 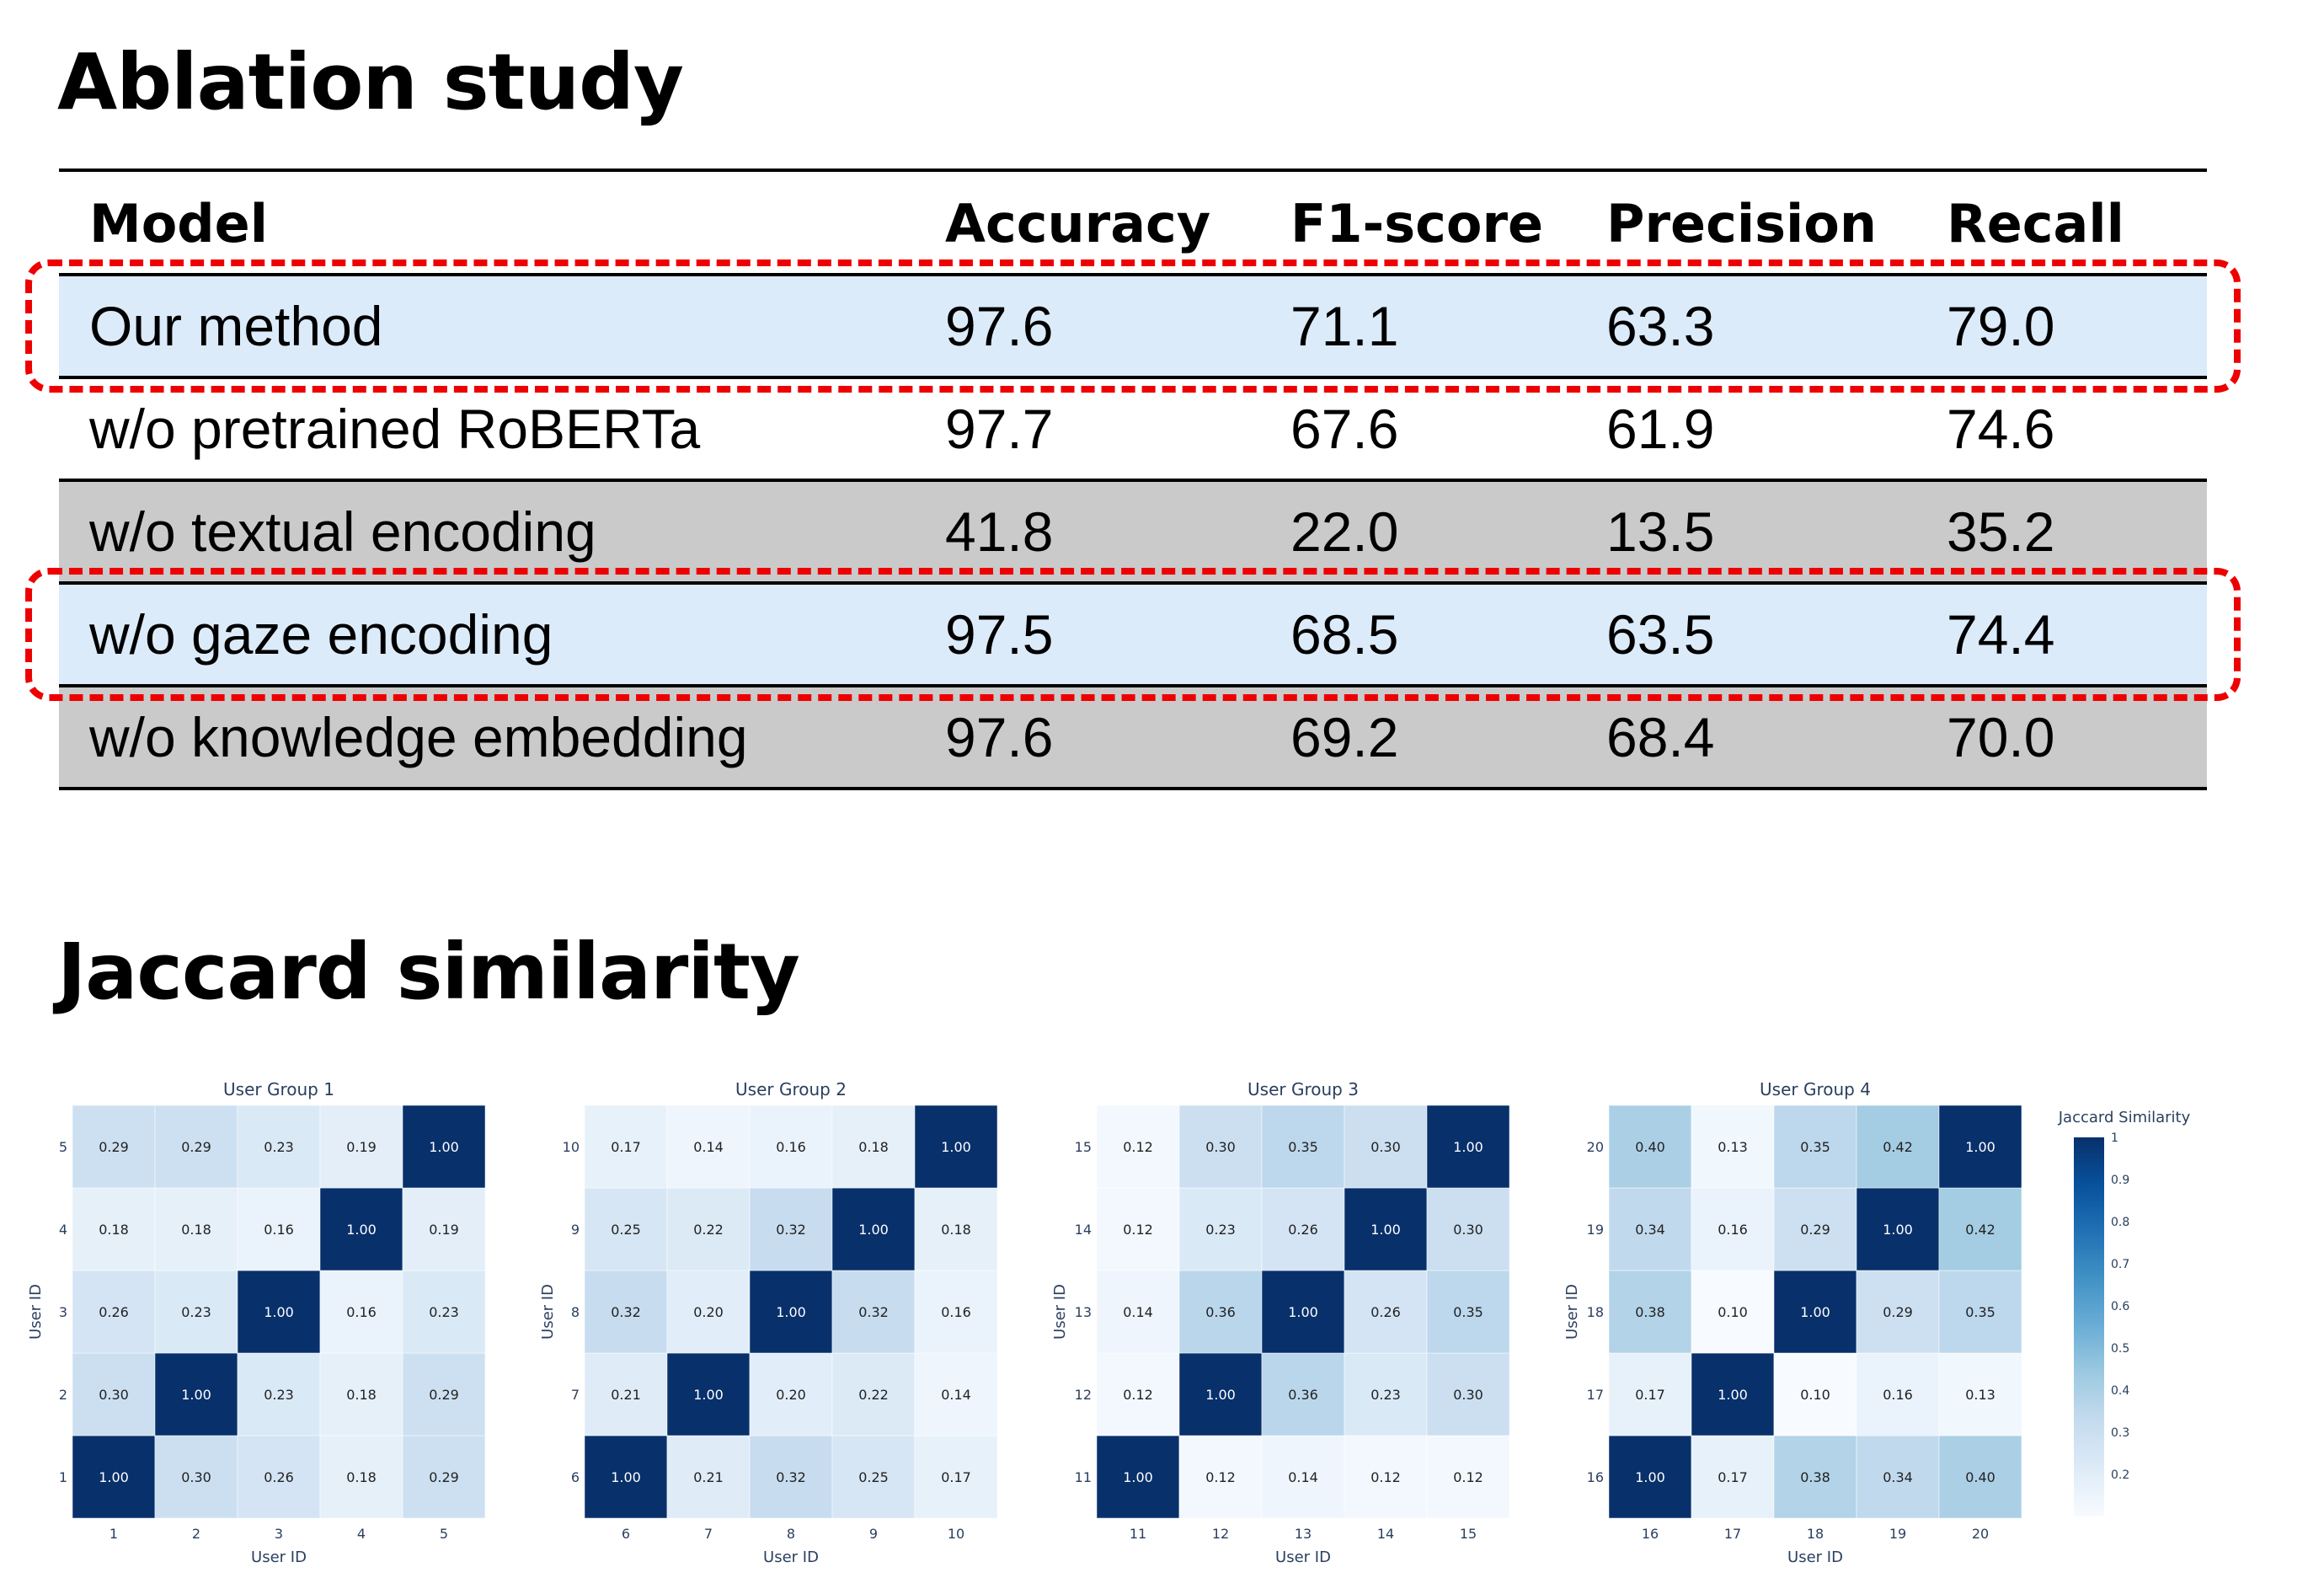 What do you see at coordinates (1468, 1477) in the screenshot?
I see `cell-value-label: 0.12` at bounding box center [1468, 1477].